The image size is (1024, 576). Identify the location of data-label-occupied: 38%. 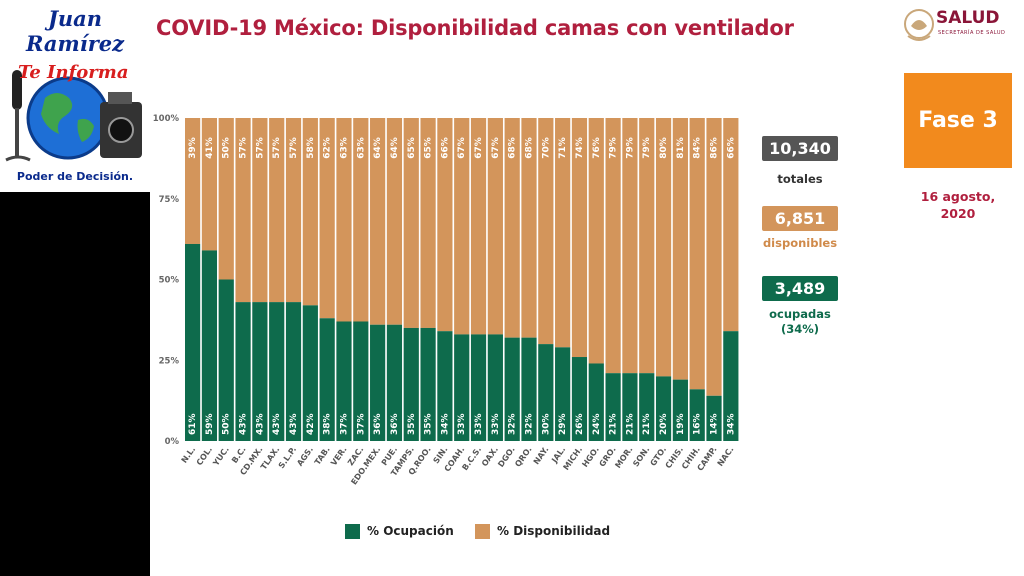
(328, 424).